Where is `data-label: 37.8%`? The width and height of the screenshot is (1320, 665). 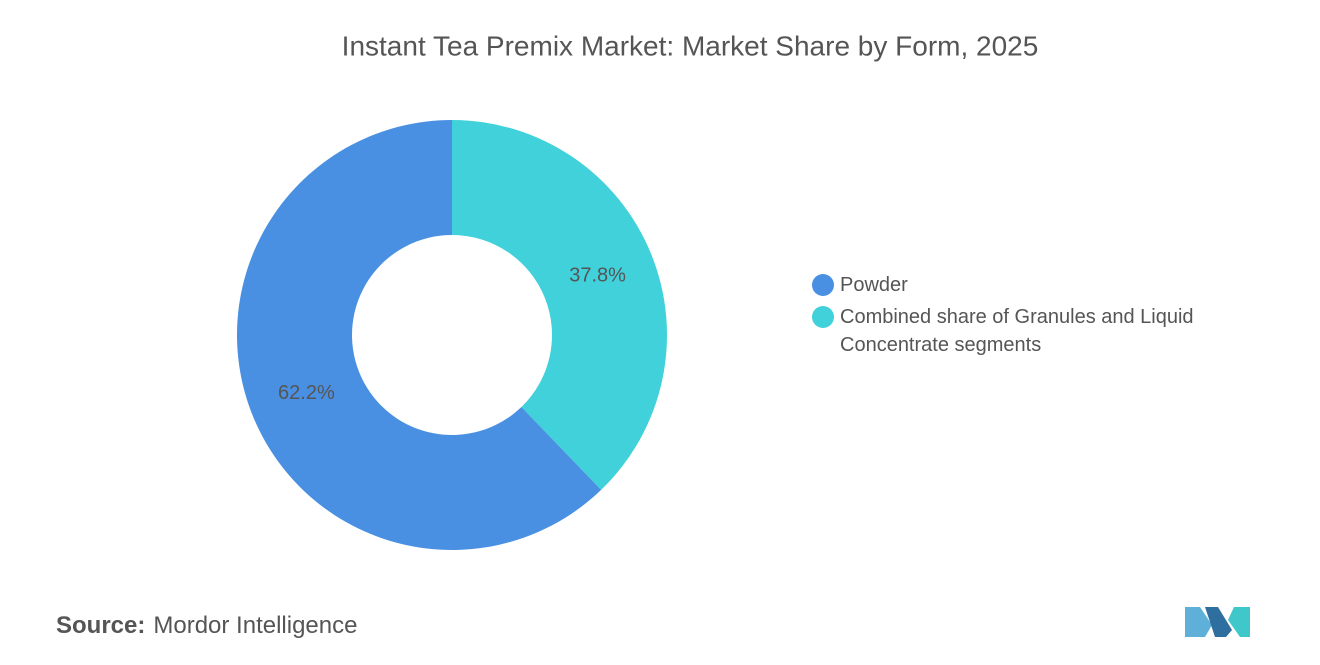
data-label: 37.8% is located at coordinates (597, 276).